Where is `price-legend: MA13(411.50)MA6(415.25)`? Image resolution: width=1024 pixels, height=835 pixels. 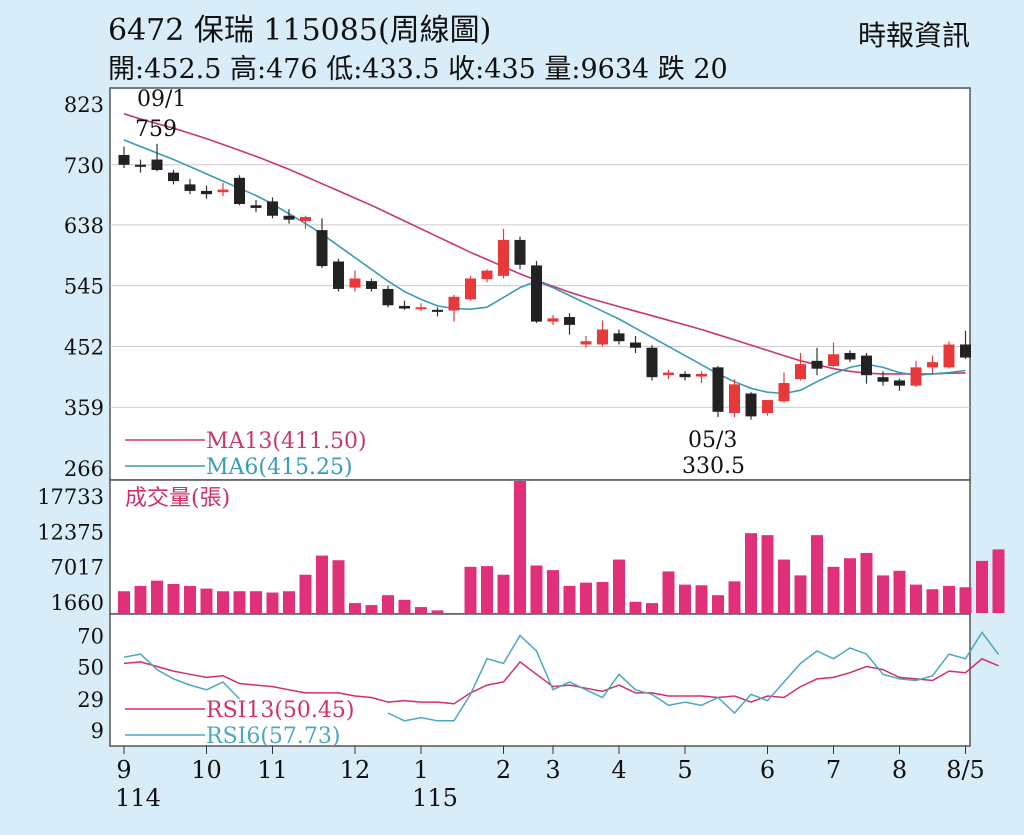
price-legend: MA13(411.50)MA6(415.25) is located at coordinates (246, 454).